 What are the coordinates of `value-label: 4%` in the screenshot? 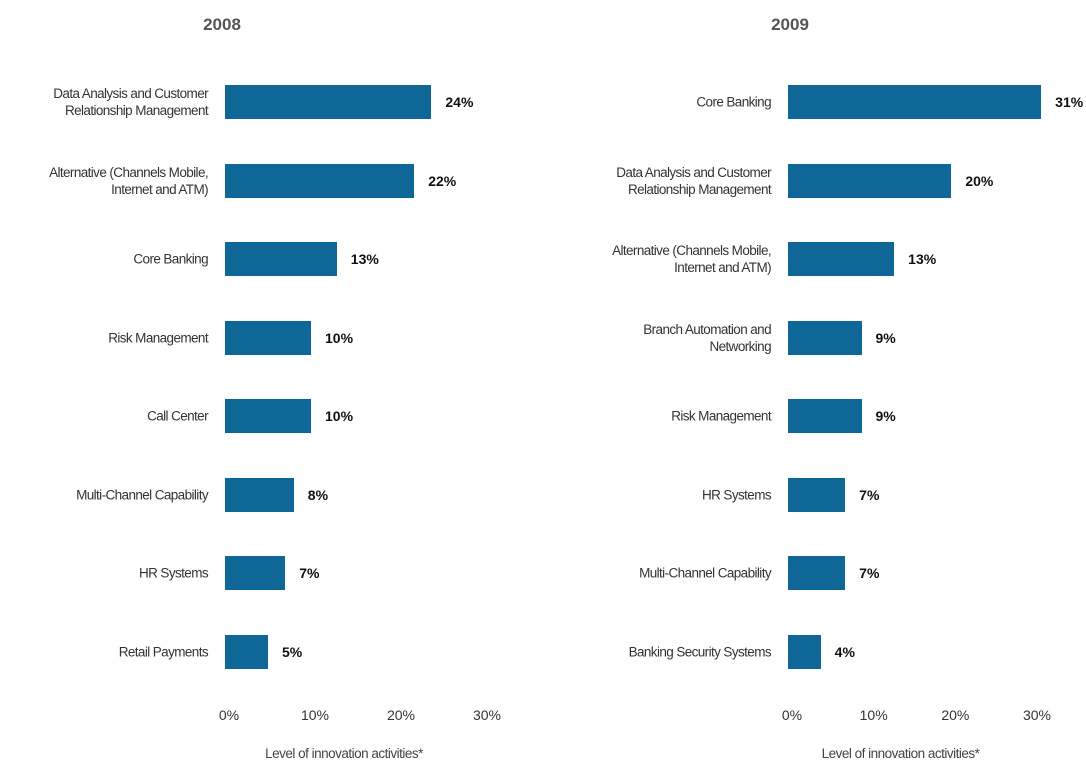 It's located at (844, 651).